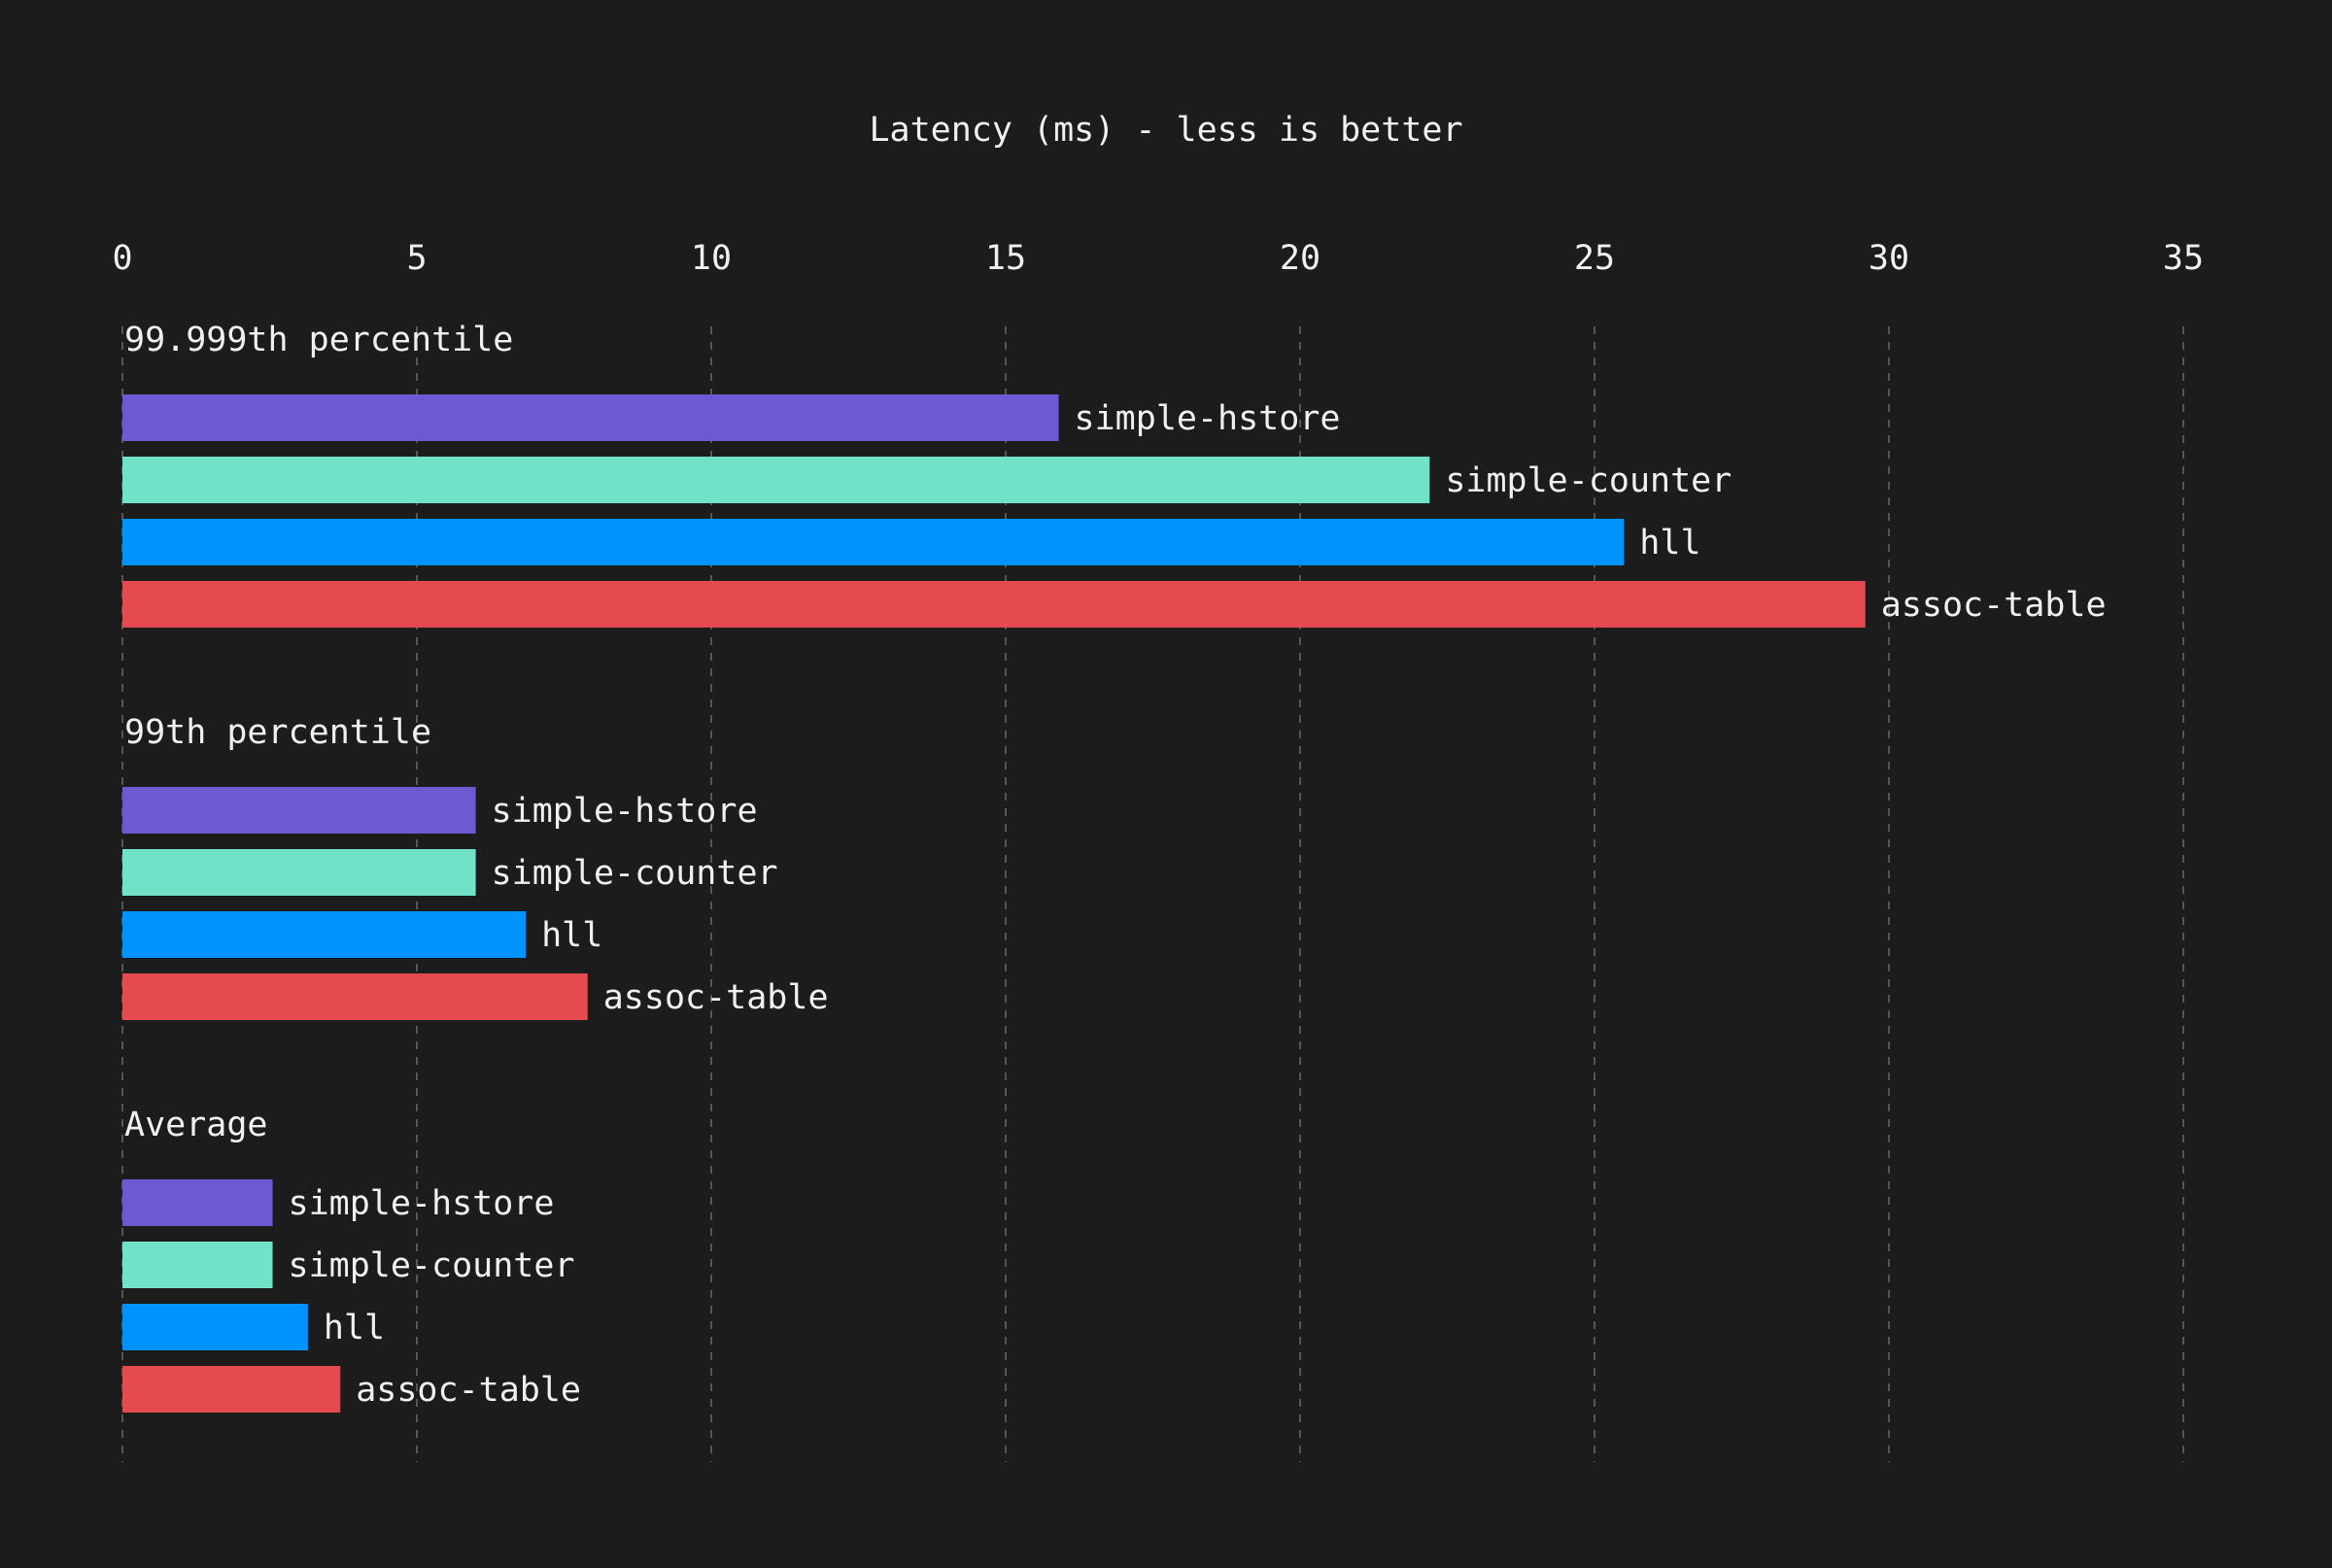 This screenshot has width=2332, height=1568. Describe the element at coordinates (416, 258) in the screenshot. I see `x-tick-label-5: 5` at that location.